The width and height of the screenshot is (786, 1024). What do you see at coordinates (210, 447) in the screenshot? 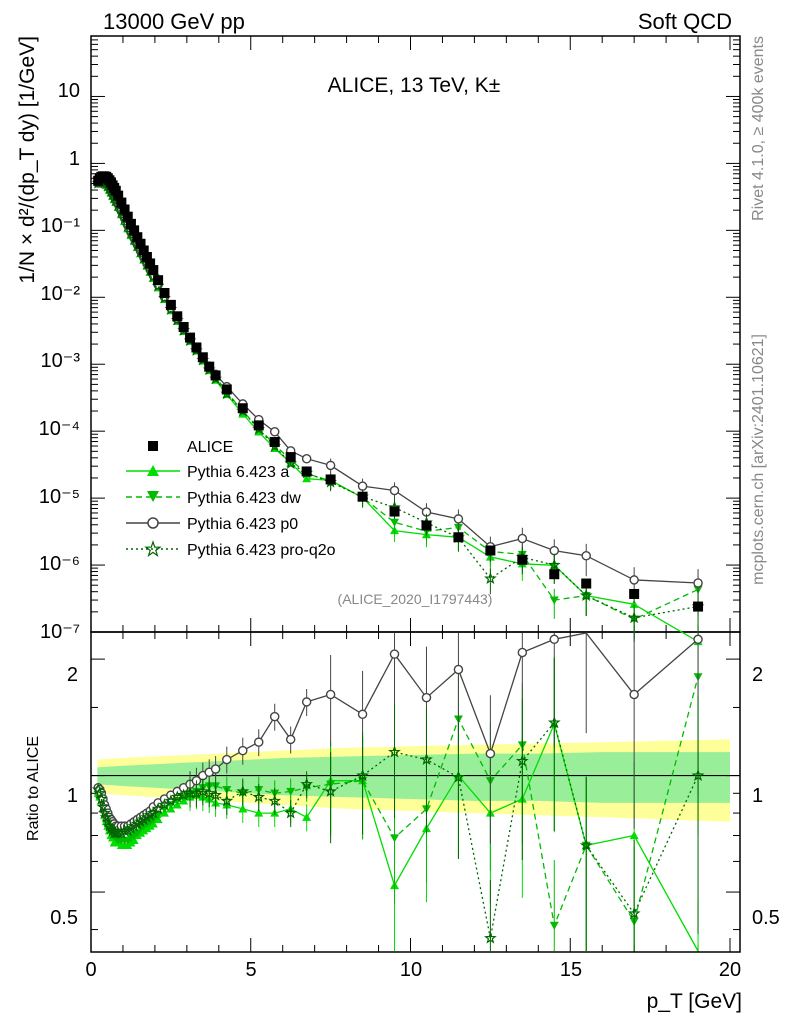
I see `legend-label-alice: ALICE` at bounding box center [210, 447].